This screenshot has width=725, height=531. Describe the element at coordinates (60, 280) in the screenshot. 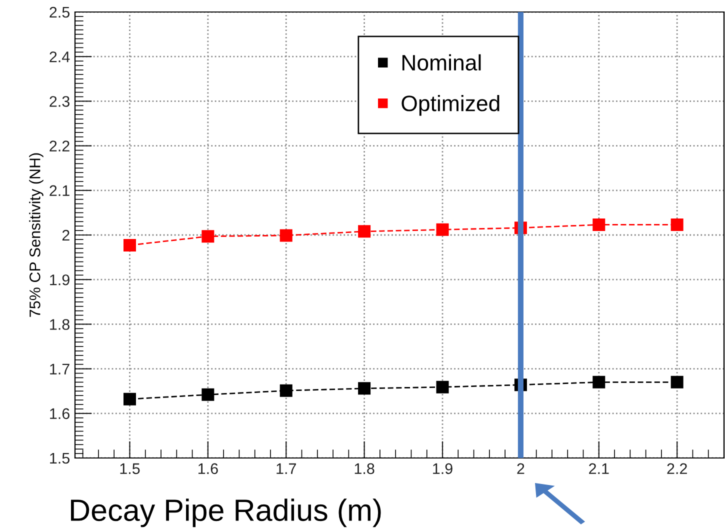

I see `y-tick-label: 1.9` at that location.